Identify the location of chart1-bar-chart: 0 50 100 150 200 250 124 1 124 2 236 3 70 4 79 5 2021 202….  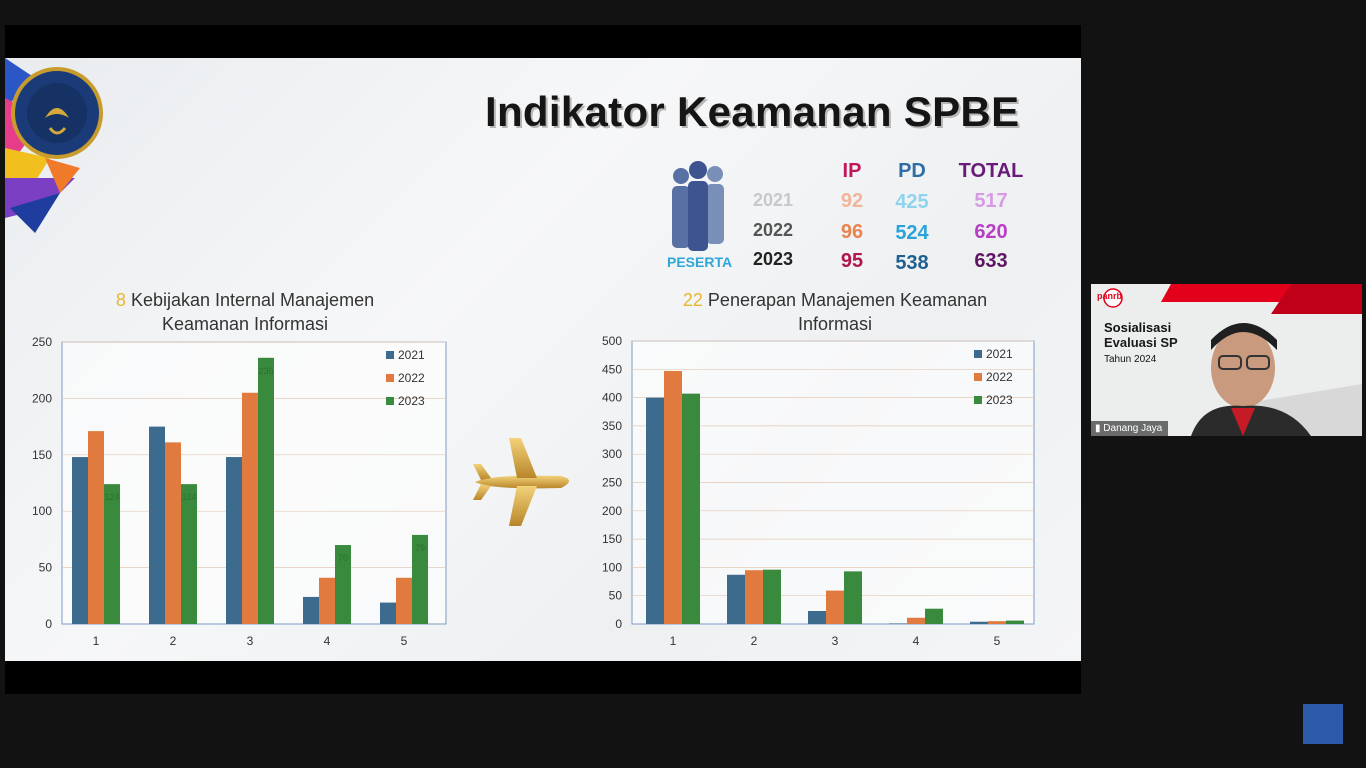
(239, 491).